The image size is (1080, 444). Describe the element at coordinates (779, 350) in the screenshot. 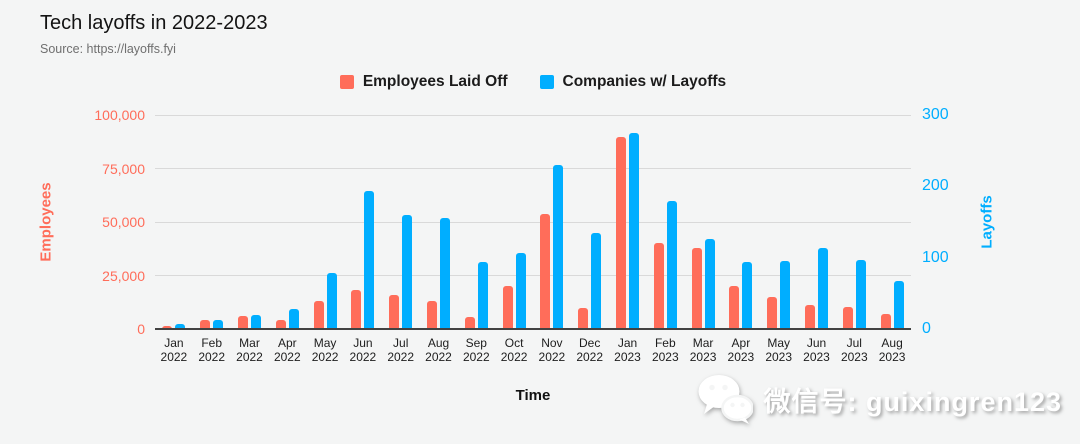

I see `x-axis-tick-label: May 2023` at that location.